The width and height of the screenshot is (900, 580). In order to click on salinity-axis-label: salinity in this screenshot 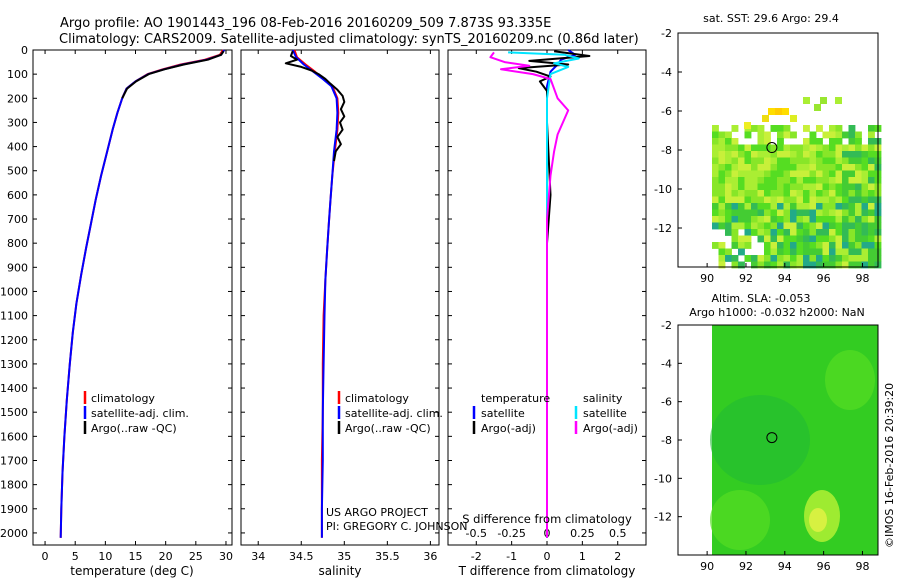, I will do `click(339, 571)`.